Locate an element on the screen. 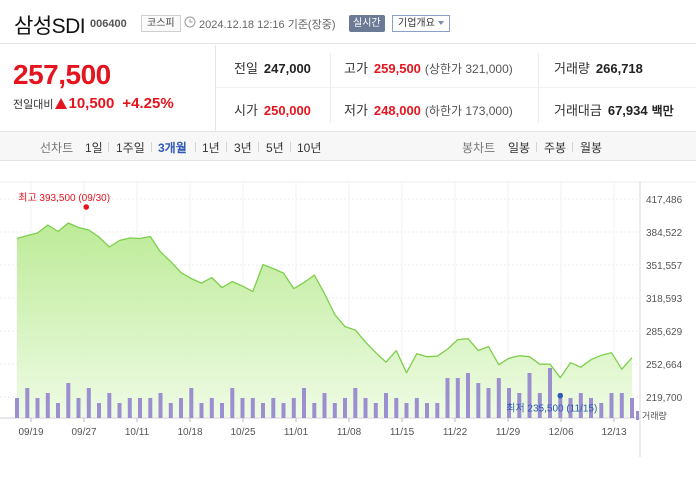 Image resolution: width=696 pixels, height=479 pixels. period-1w: 1주일 is located at coordinates (130, 148).